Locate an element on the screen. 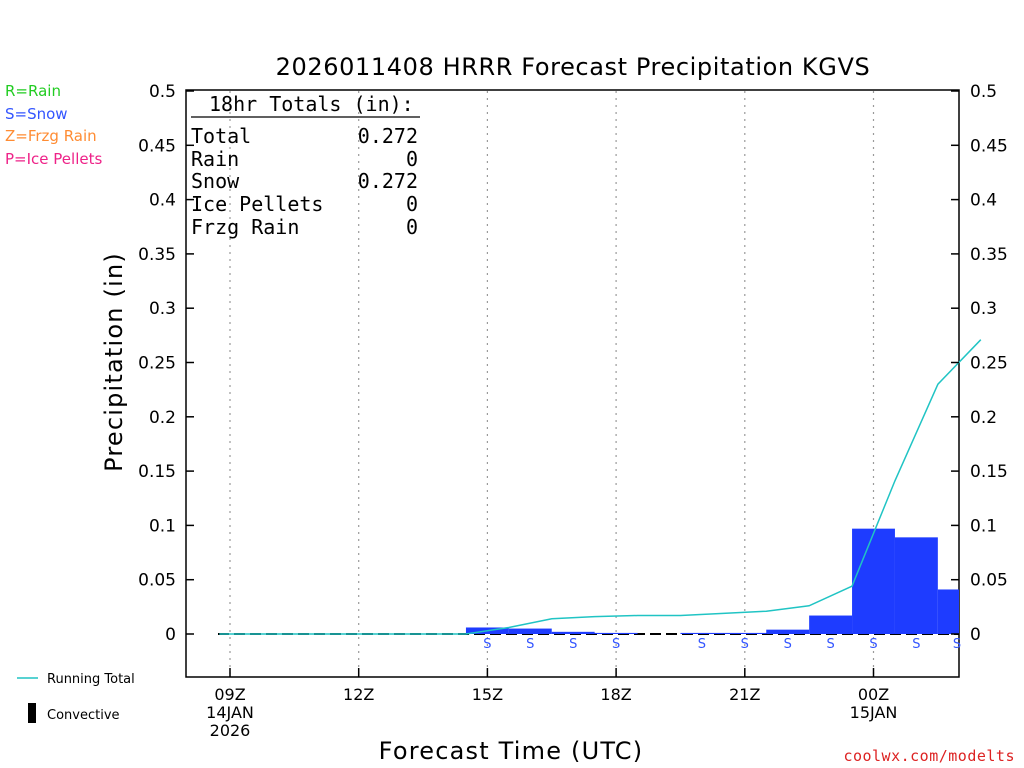 This screenshot has height=768, width=1024. x-tick-label: 15JAN is located at coordinates (874, 712).